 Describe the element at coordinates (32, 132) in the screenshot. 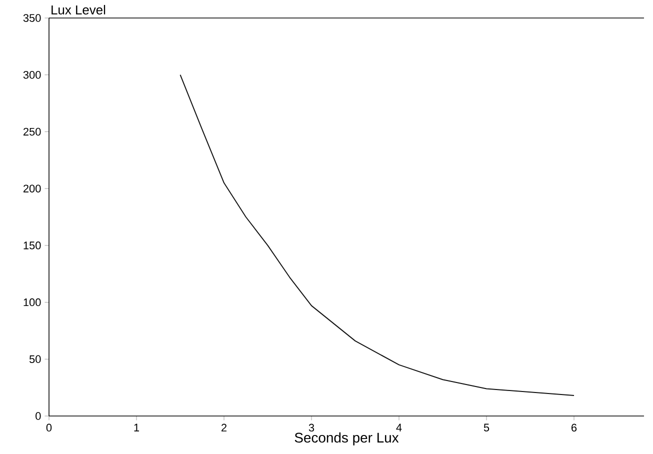

I see `y-tick-label: 250` at that location.